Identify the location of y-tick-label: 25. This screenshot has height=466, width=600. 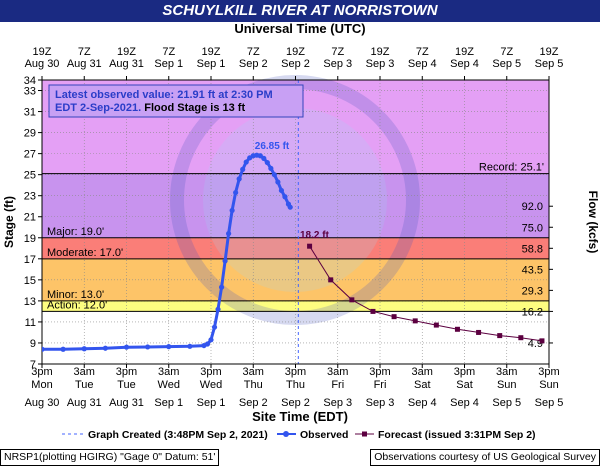
(30, 176).